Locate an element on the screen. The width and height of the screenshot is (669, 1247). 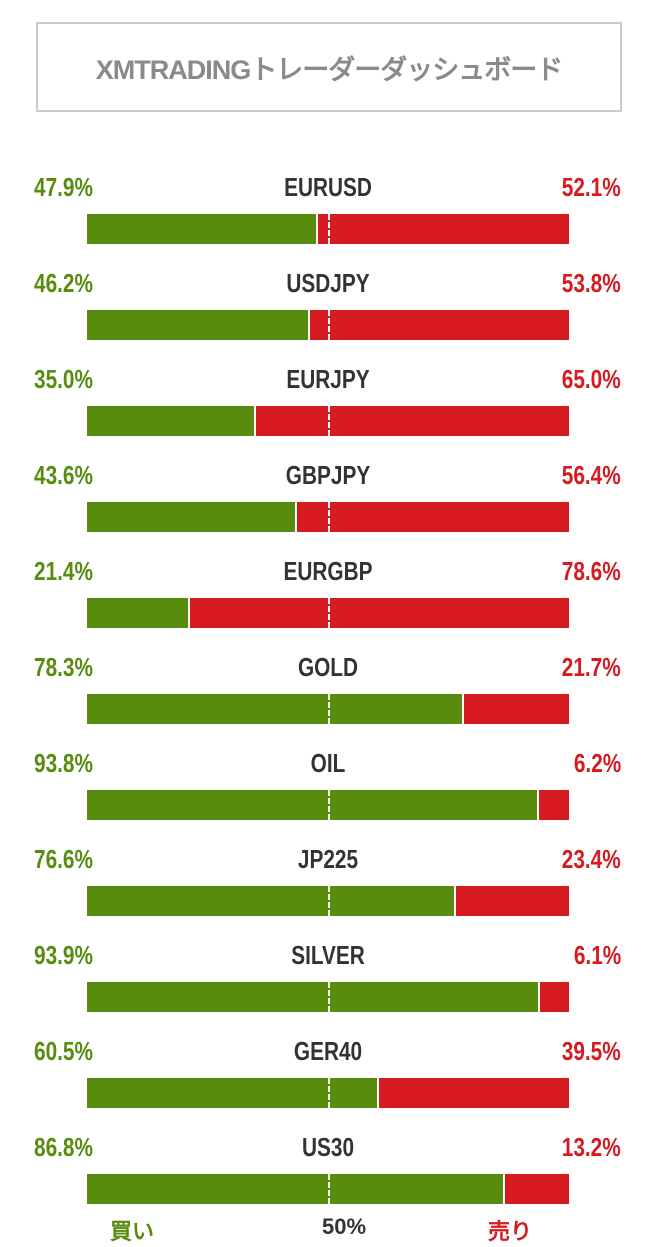
sentiment-row: 93.9% SILVER 6.1% is located at coordinates (334, 983).